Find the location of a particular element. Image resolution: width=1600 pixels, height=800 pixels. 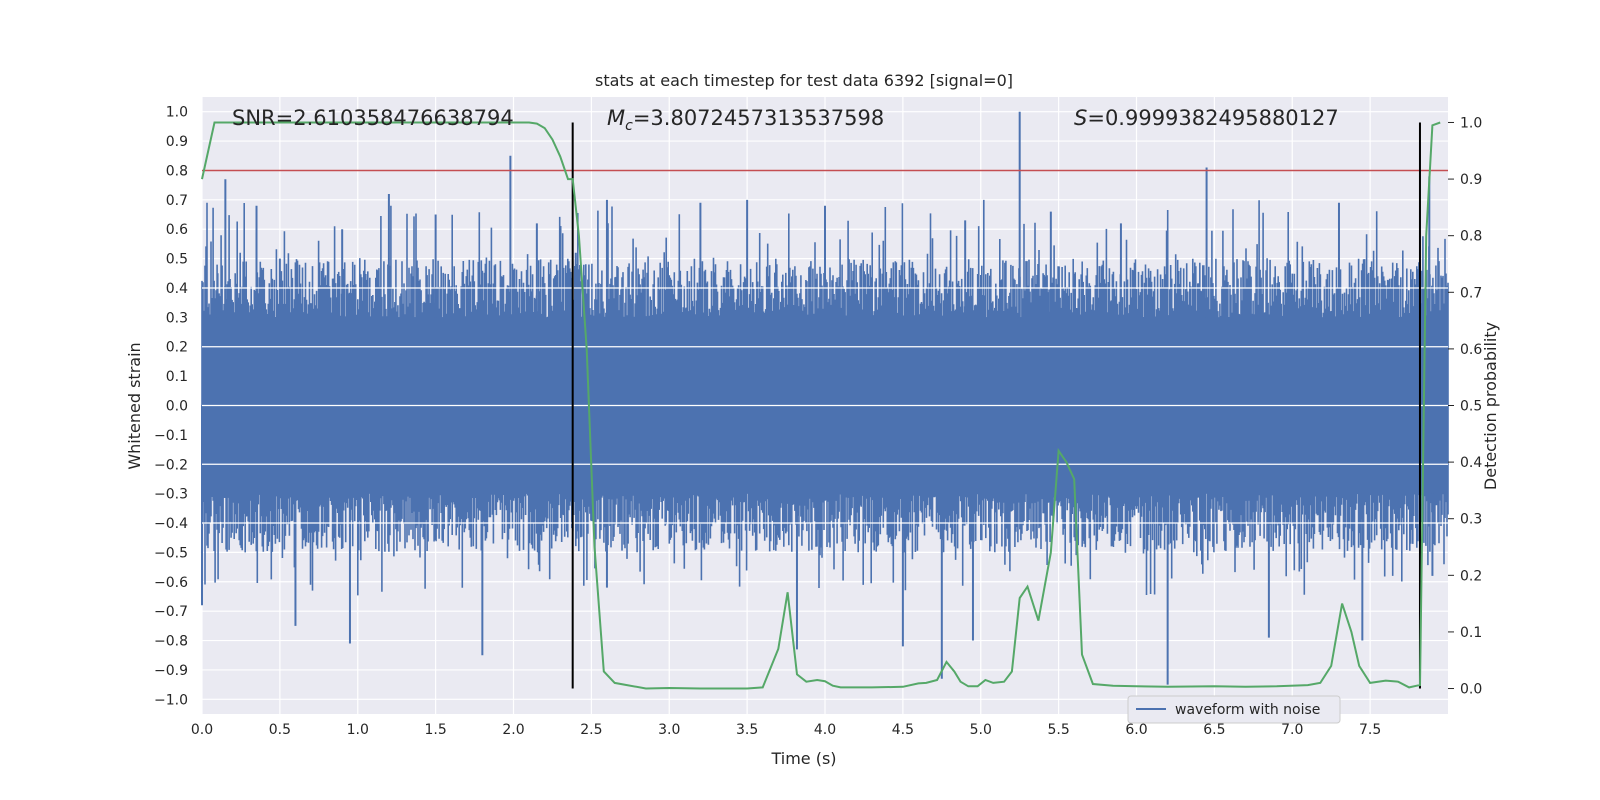

y2-tick-label: 0.9 is located at coordinates (1471, 180).